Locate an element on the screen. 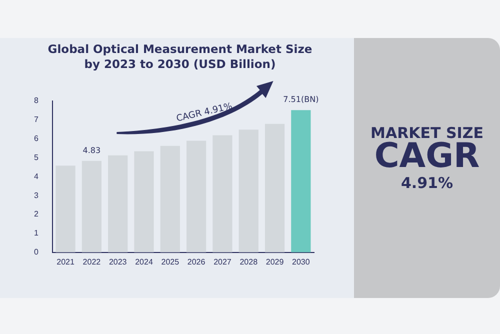 The width and height of the screenshot is (500, 334). y-tick-label: 7 is located at coordinates (36, 119).